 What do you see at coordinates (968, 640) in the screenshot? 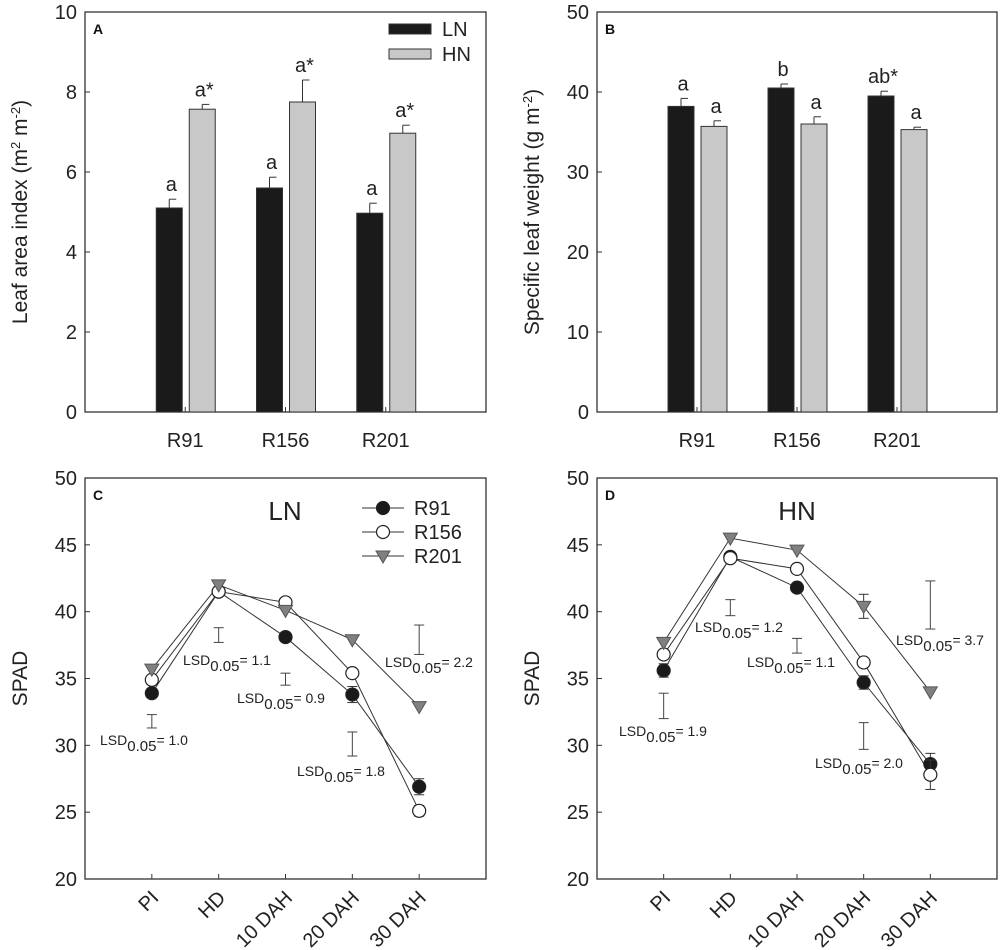
I see `lsd-value: = 3.7` at bounding box center [968, 640].